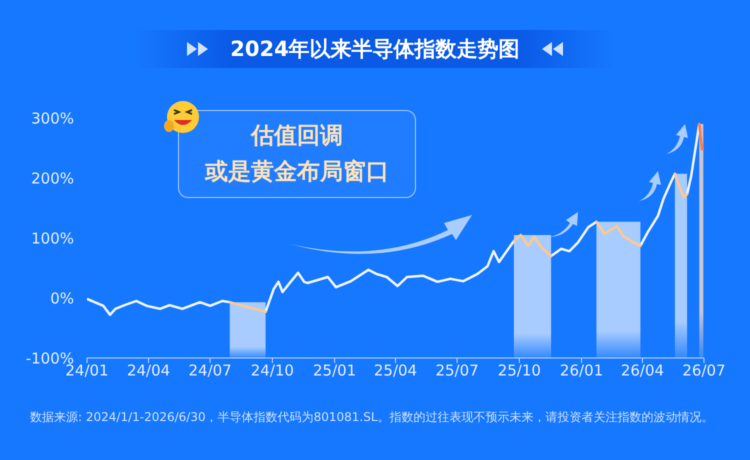 Image resolution: width=750 pixels, height=460 pixels. I want to click on annotation: 估值回调, so click(296, 136).